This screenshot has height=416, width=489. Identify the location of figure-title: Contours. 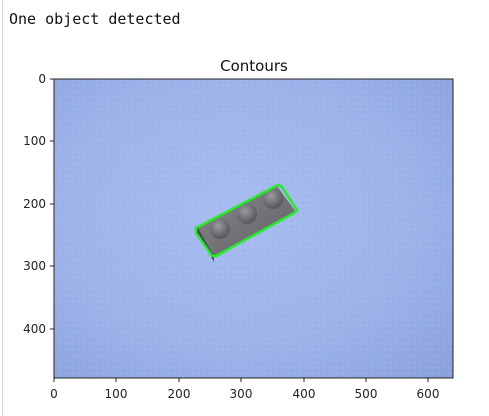
(254, 66).